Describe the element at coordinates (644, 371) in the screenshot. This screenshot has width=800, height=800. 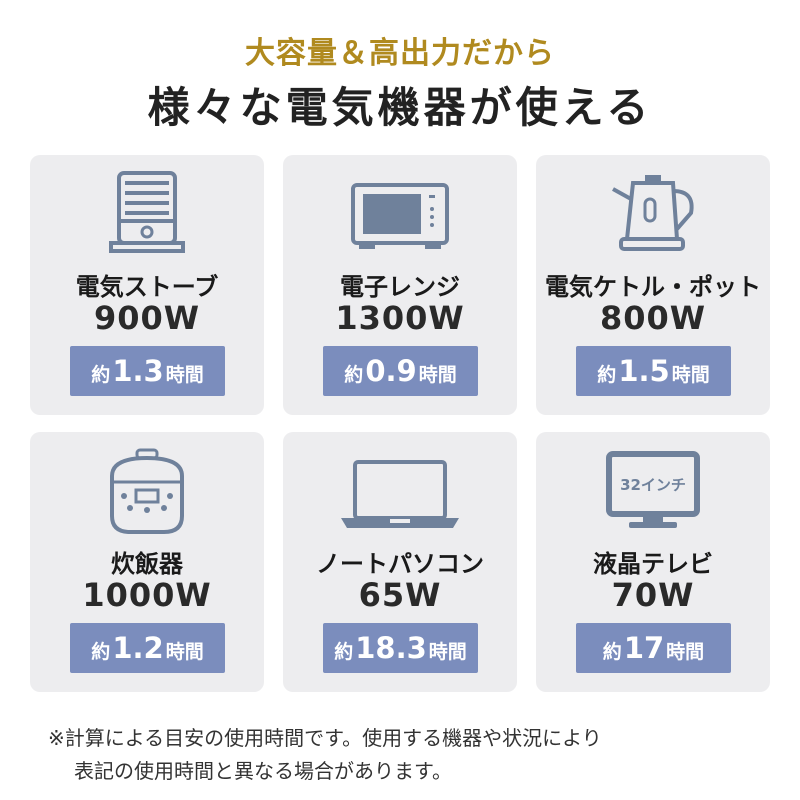
I see `runtime-hours: 1.5` at that location.